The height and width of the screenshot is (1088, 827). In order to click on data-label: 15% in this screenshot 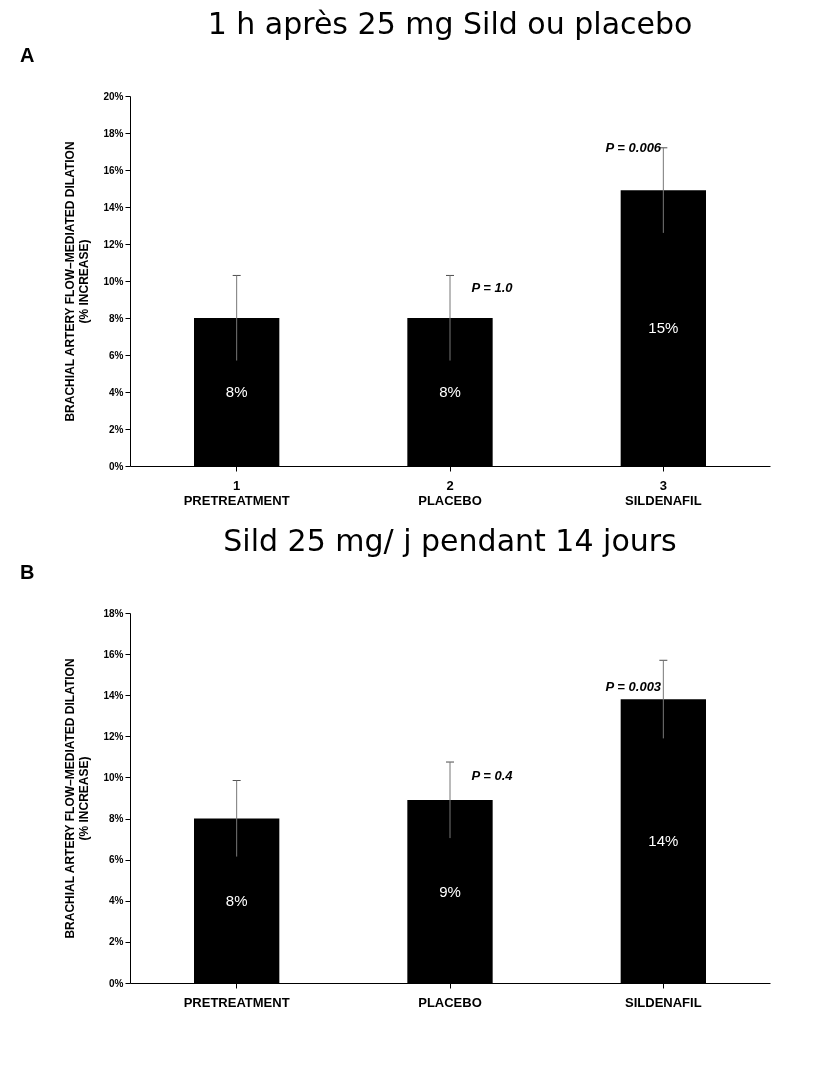, I will do `click(663, 328)`.